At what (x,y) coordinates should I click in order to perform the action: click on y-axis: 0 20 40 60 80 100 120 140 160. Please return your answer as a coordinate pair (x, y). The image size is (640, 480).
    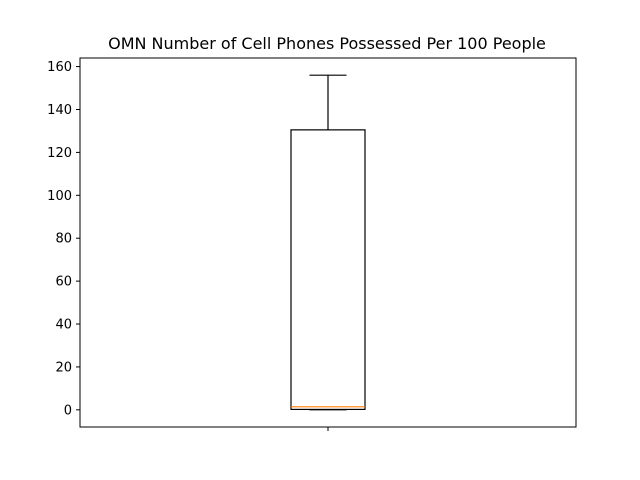
    Looking at the image, I should click on (63, 239).